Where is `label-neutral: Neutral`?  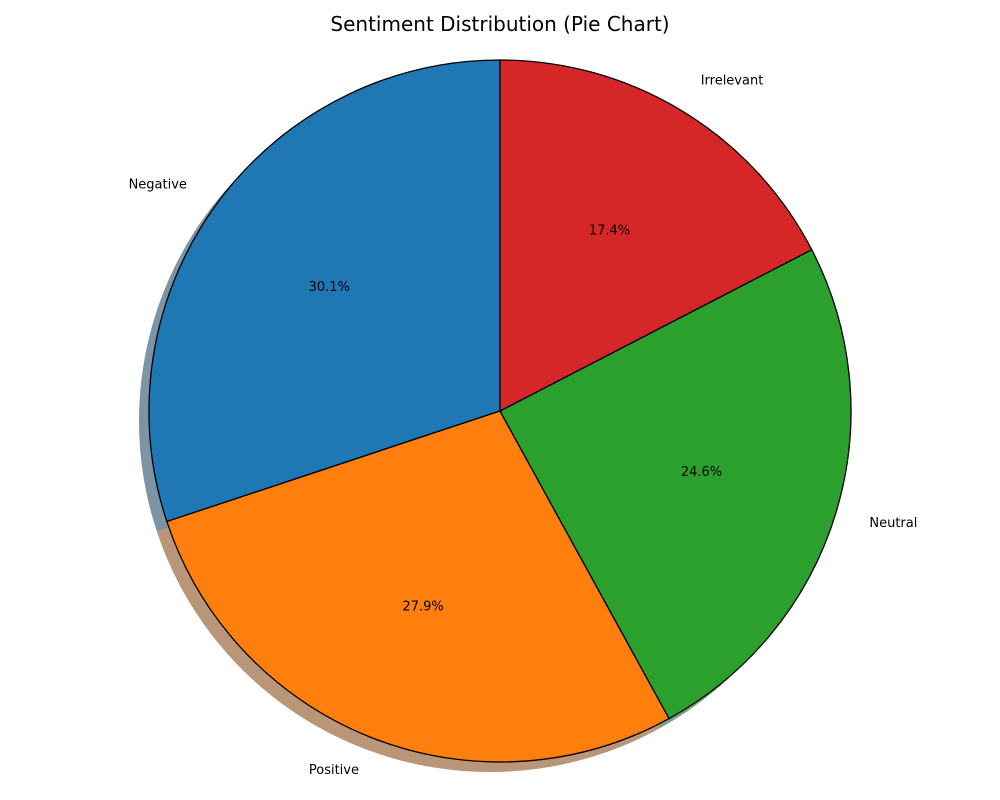
label-neutral: Neutral is located at coordinates (893, 523).